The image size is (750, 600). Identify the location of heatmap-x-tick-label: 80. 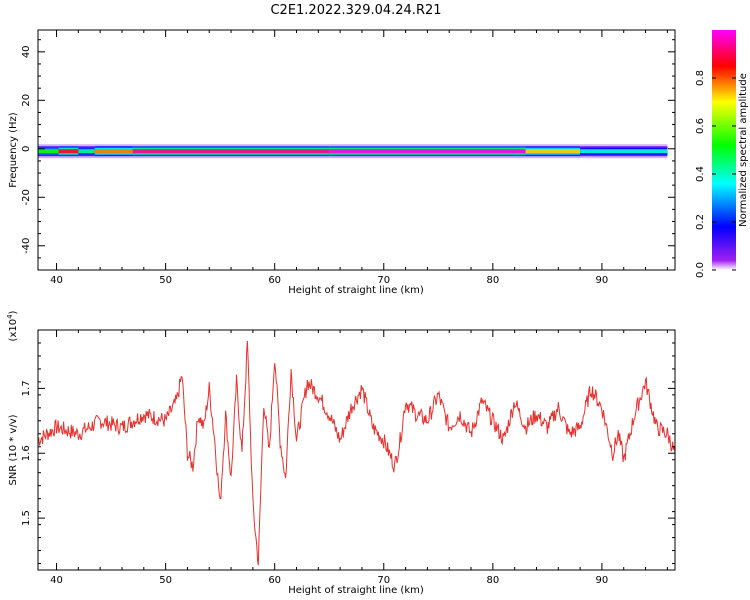
(492, 280).